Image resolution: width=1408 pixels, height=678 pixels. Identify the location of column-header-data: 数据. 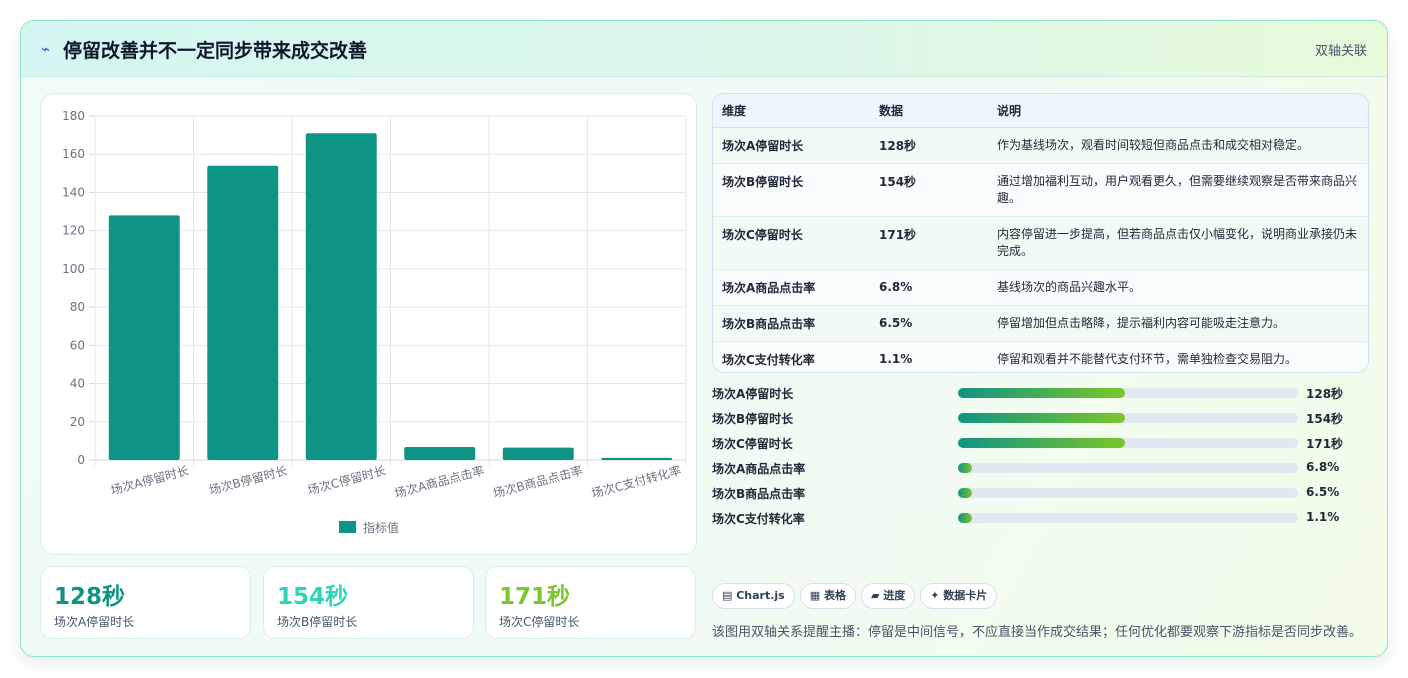
(929, 111).